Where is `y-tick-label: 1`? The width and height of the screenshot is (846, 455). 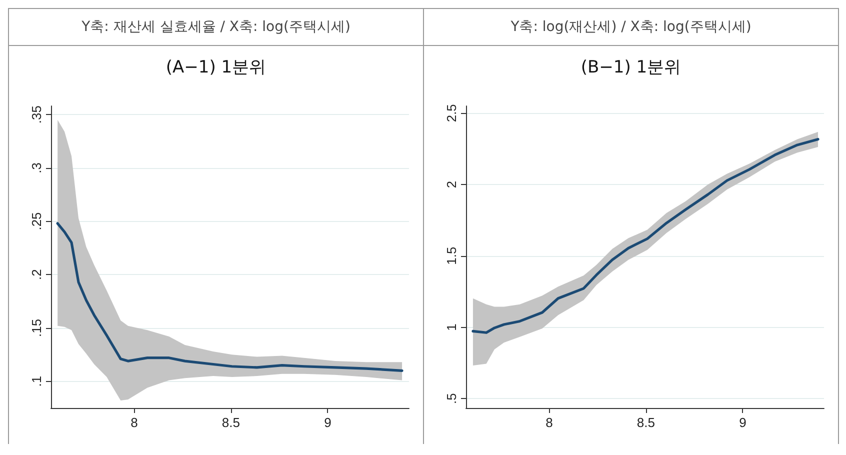
y-tick-label: 1 is located at coordinates (451, 327).